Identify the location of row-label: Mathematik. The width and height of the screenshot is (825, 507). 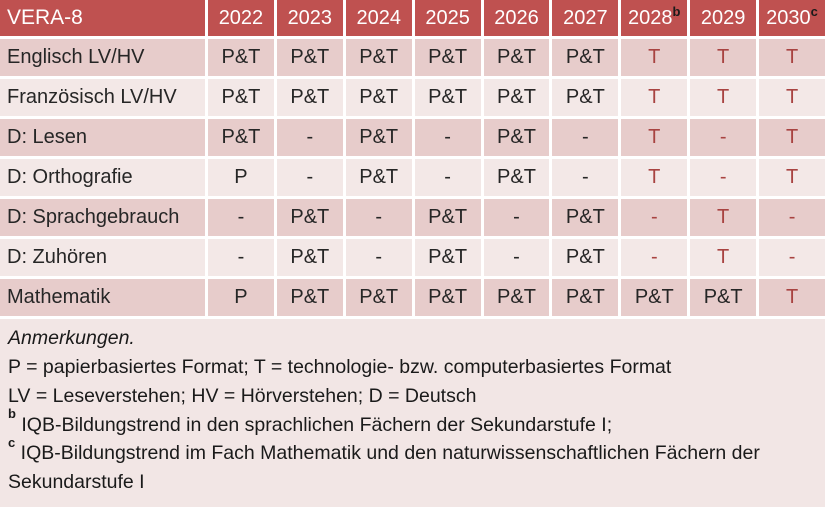
(102, 297).